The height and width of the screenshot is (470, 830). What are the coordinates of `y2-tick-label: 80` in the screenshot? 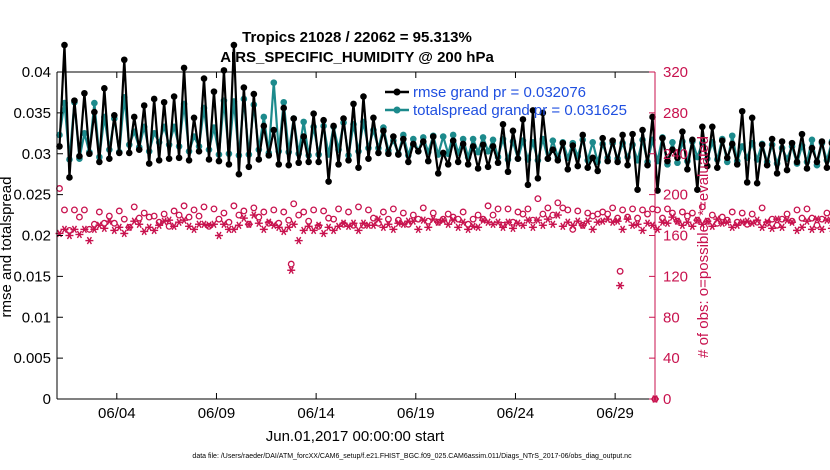 It's located at (671, 317).